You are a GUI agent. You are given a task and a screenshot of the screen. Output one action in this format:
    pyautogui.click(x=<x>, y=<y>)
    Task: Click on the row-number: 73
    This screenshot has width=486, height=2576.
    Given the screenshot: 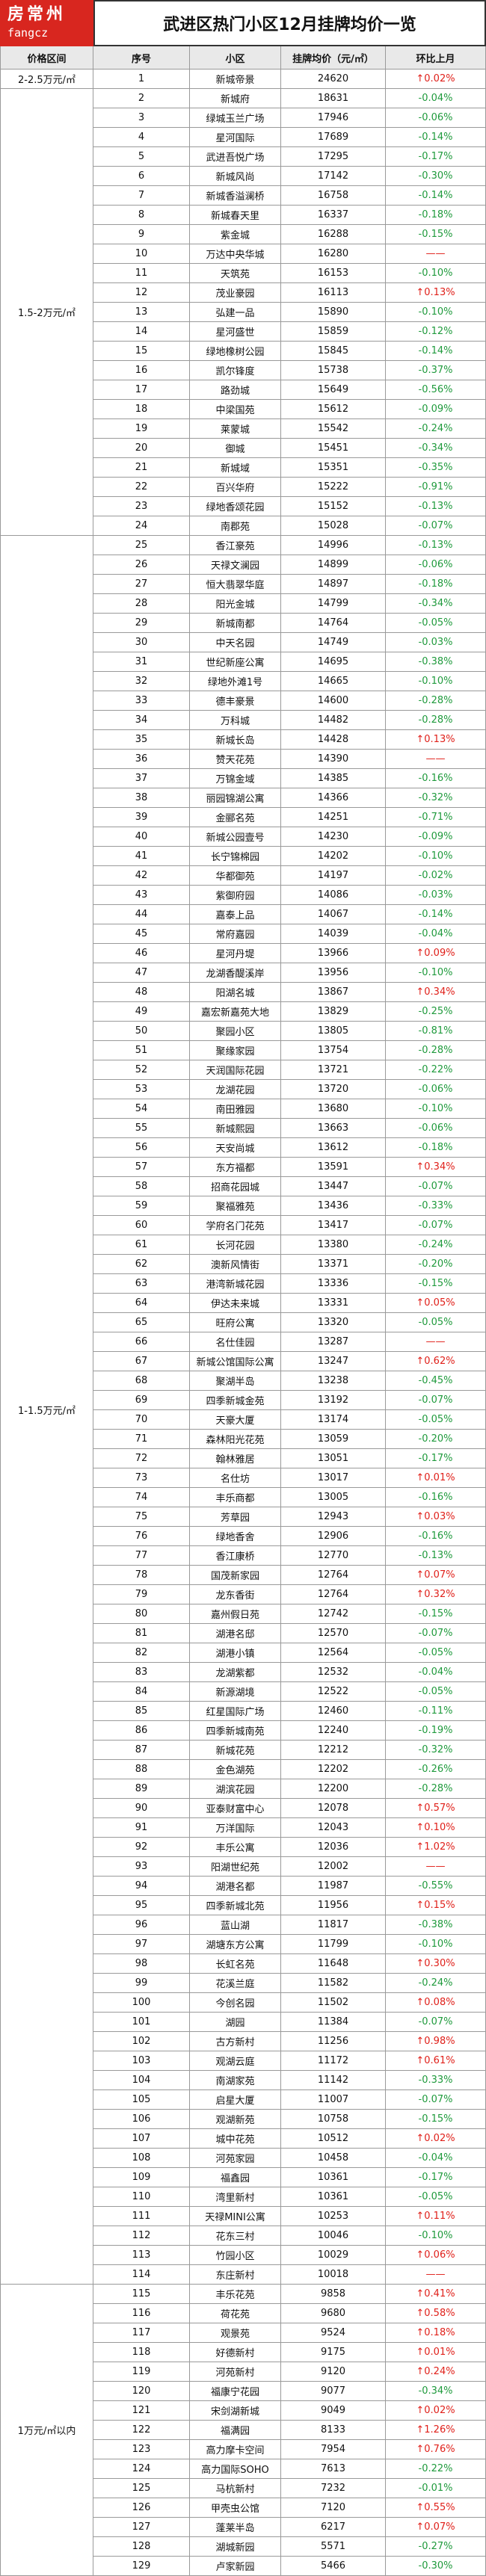 What is the action you would take?
    pyautogui.click(x=141, y=1478)
    